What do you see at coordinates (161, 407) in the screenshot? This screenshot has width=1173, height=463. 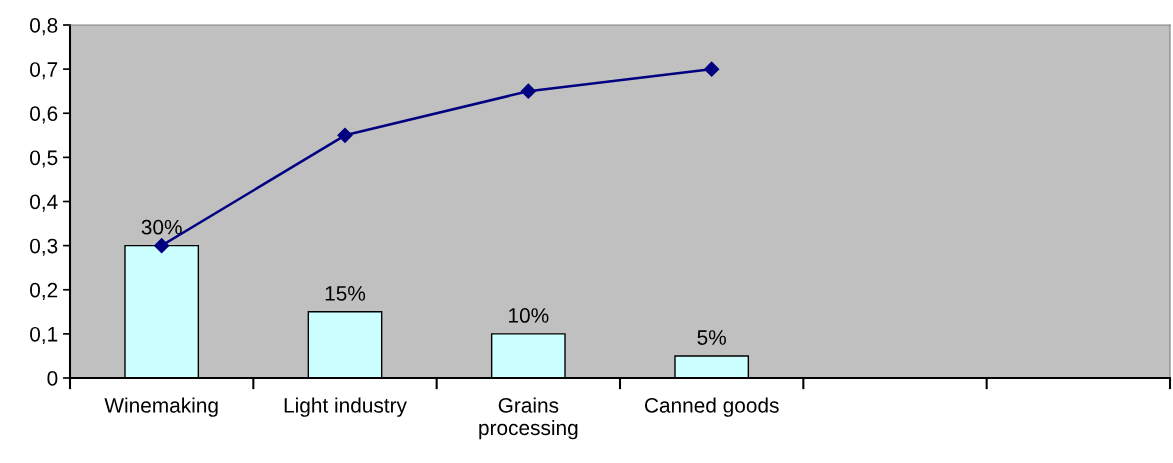 I see `x-tick-label: Winemaking` at bounding box center [161, 407].